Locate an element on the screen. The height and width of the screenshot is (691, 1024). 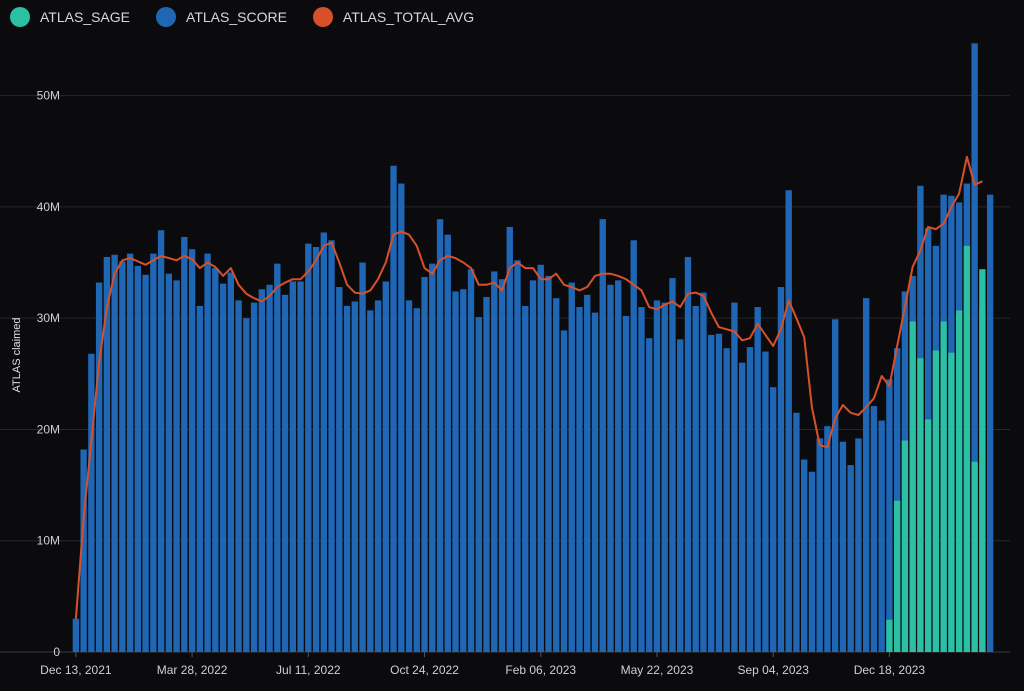
y-axis-label: ATLAS claimed is located at coordinates (17, 355).